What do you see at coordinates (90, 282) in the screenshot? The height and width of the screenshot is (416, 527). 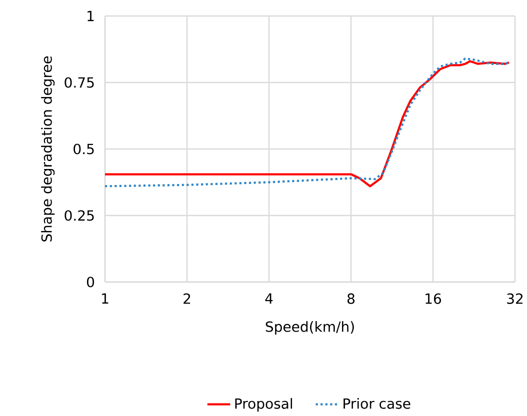 I see `y-tick-label: 0` at bounding box center [90, 282].